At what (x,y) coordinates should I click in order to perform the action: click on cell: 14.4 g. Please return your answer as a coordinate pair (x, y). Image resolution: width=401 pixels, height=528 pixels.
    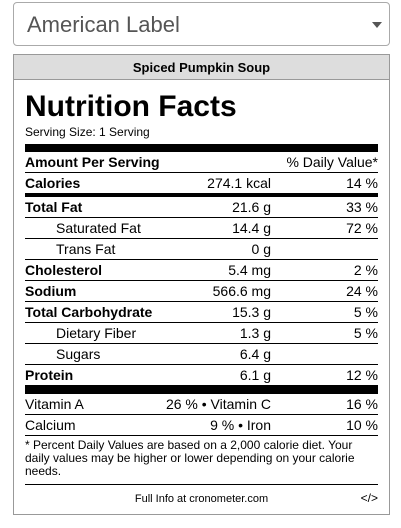
    Looking at the image, I should click on (251, 228).